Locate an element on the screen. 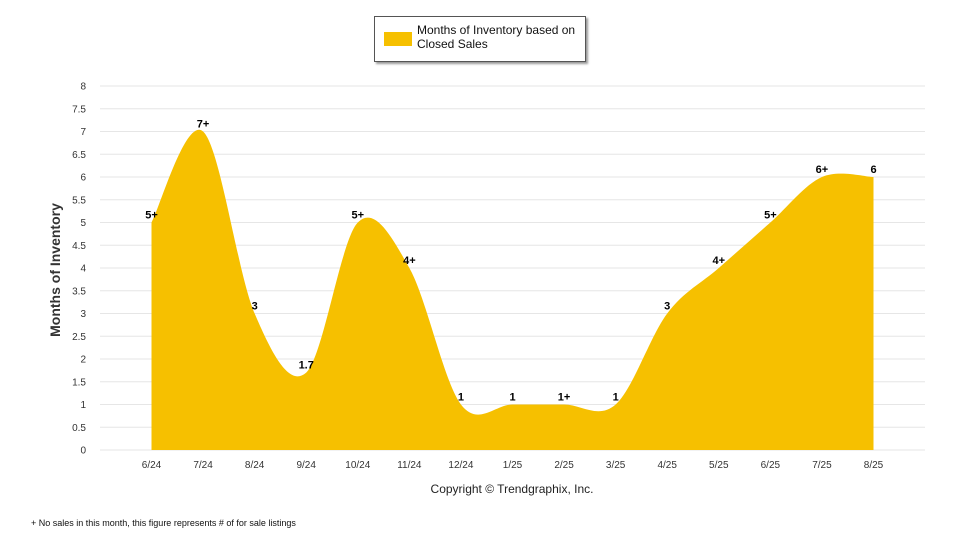 This screenshot has width=960, height=550. y-tick-label: 3 is located at coordinates (83, 314).